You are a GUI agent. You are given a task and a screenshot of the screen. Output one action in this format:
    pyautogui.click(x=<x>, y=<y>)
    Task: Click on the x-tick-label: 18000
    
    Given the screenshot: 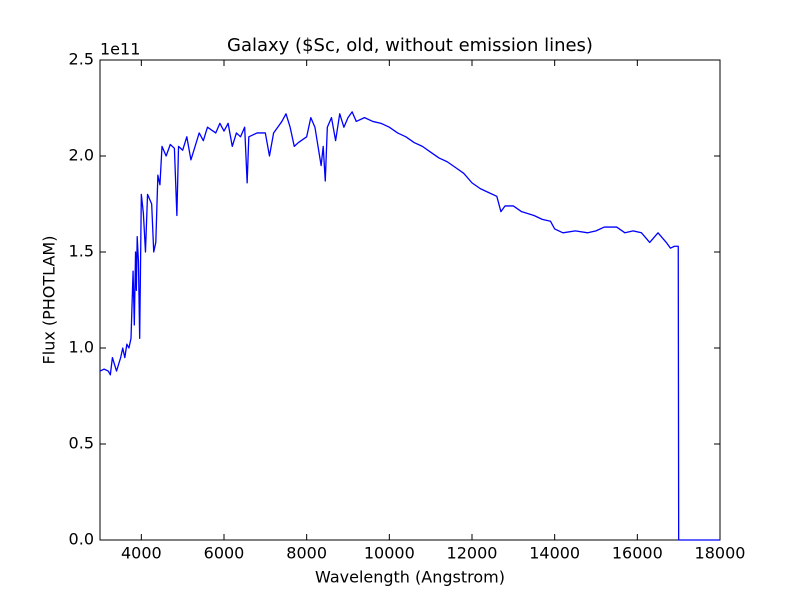 What is the action you would take?
    pyautogui.click(x=720, y=553)
    